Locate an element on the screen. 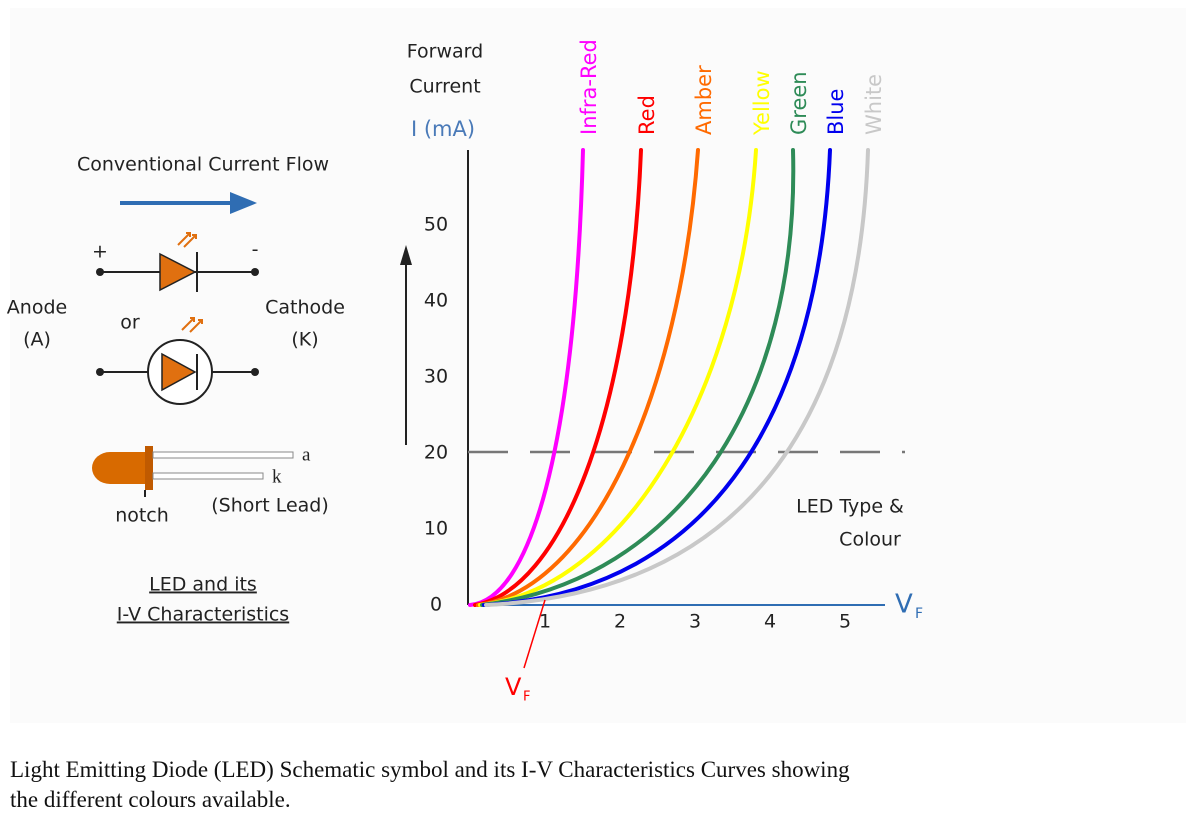 The width and height of the screenshot is (1186, 835). vf-marker: V is located at coordinates (513, 687).